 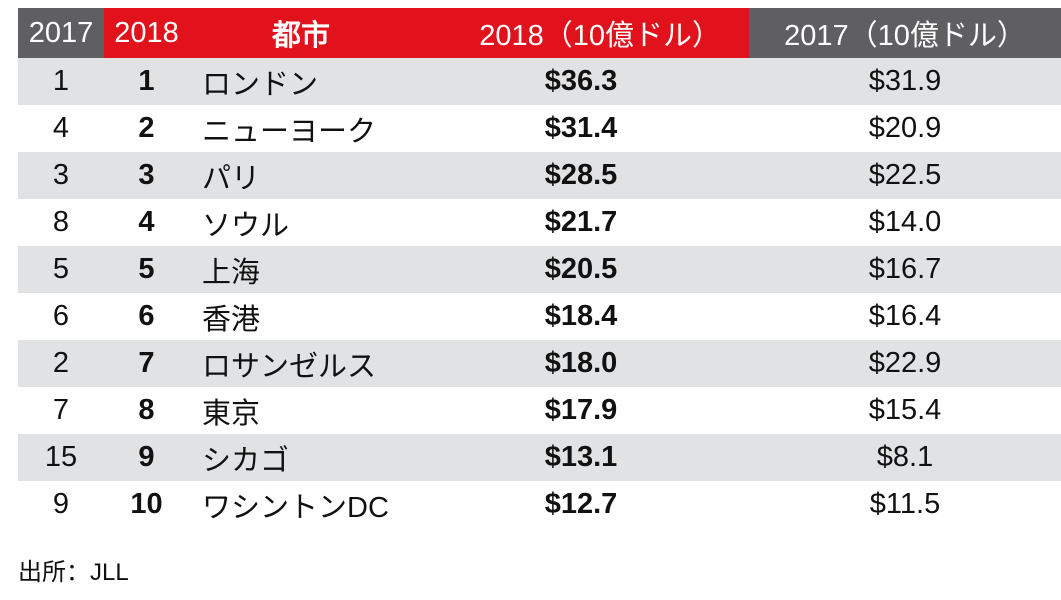 What do you see at coordinates (539, 504) in the screenshot?
I see `table-row: 9 10 ワシントンDC $12.7 $11.5` at bounding box center [539, 504].